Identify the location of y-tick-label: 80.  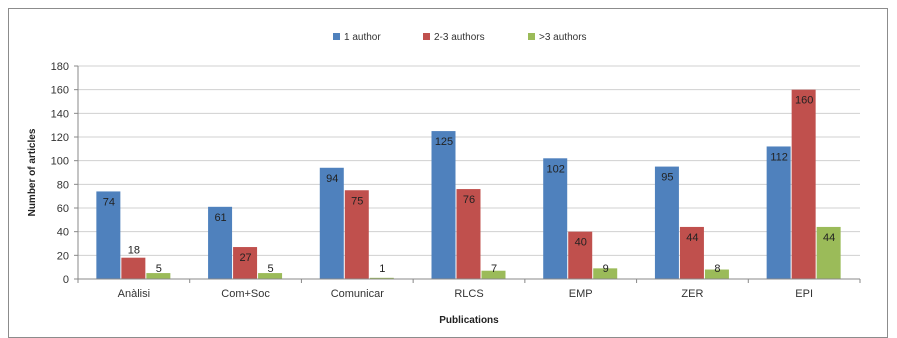
(63, 185).